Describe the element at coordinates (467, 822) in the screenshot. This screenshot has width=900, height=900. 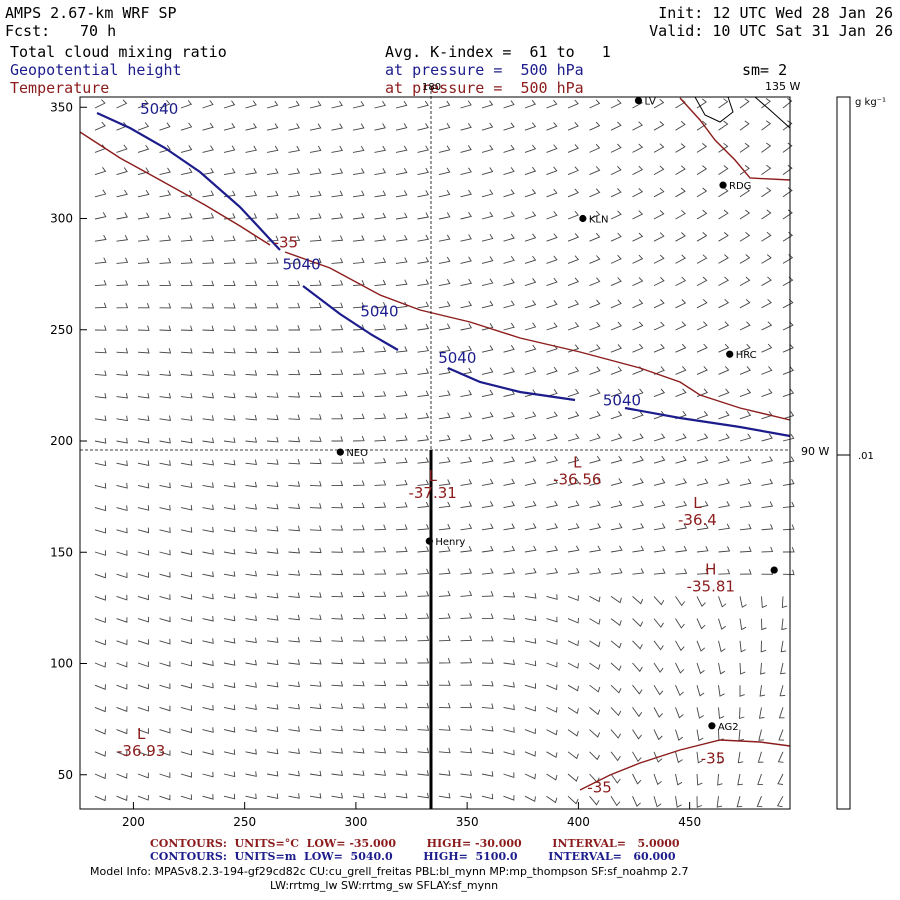
I see `x-tick-label: 350` at that location.